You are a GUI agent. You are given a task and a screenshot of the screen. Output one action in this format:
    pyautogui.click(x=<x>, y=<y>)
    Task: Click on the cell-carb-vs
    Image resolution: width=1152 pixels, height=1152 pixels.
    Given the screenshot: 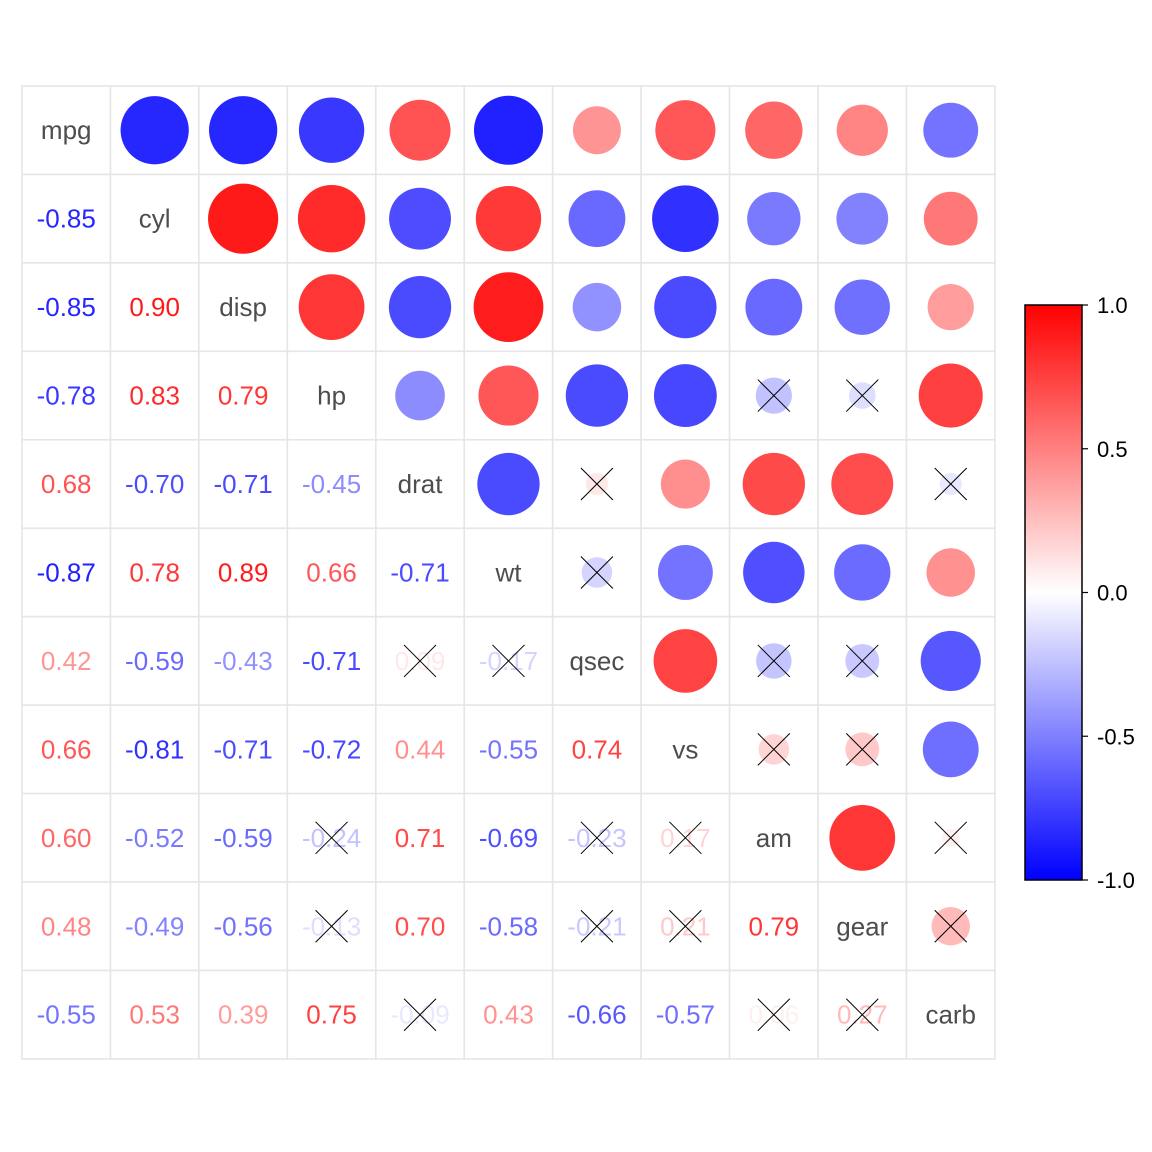 What is the action you would take?
    pyautogui.click(x=685, y=1014)
    